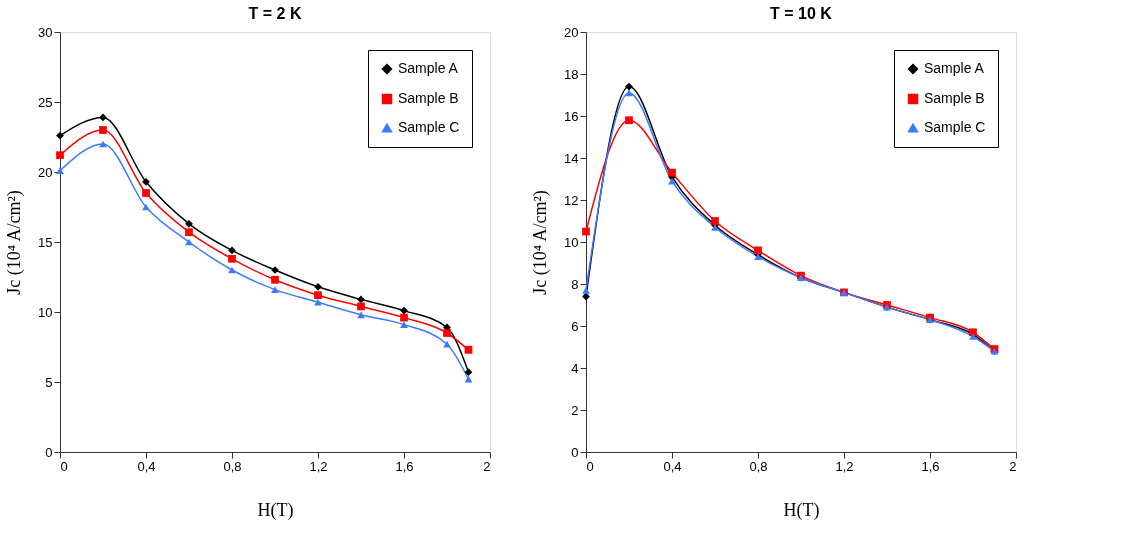 Image resolution: width=1129 pixels, height=557 pixels. Describe the element at coordinates (801, 13) in the screenshot. I see `chart-title: T = 10 K` at that location.